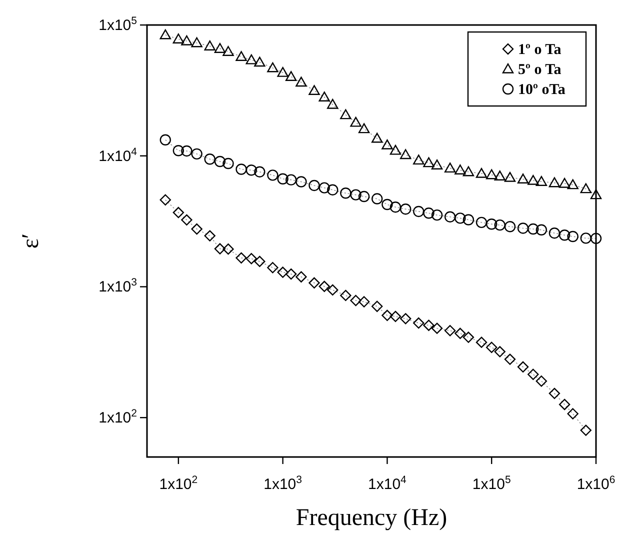 The width and height of the screenshot is (625, 534). Describe the element at coordinates (118, 417) in the screenshot. I see `y-tick-label: 1x10$^{2}$` at that location.